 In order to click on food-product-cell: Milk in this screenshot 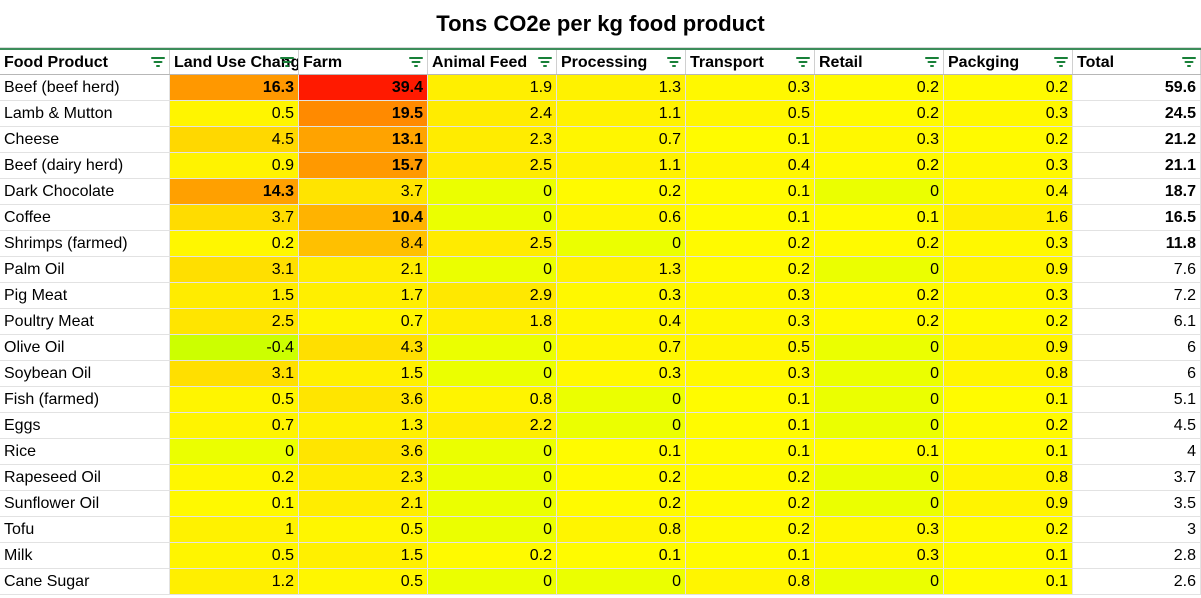, I will do `click(85, 556)`.